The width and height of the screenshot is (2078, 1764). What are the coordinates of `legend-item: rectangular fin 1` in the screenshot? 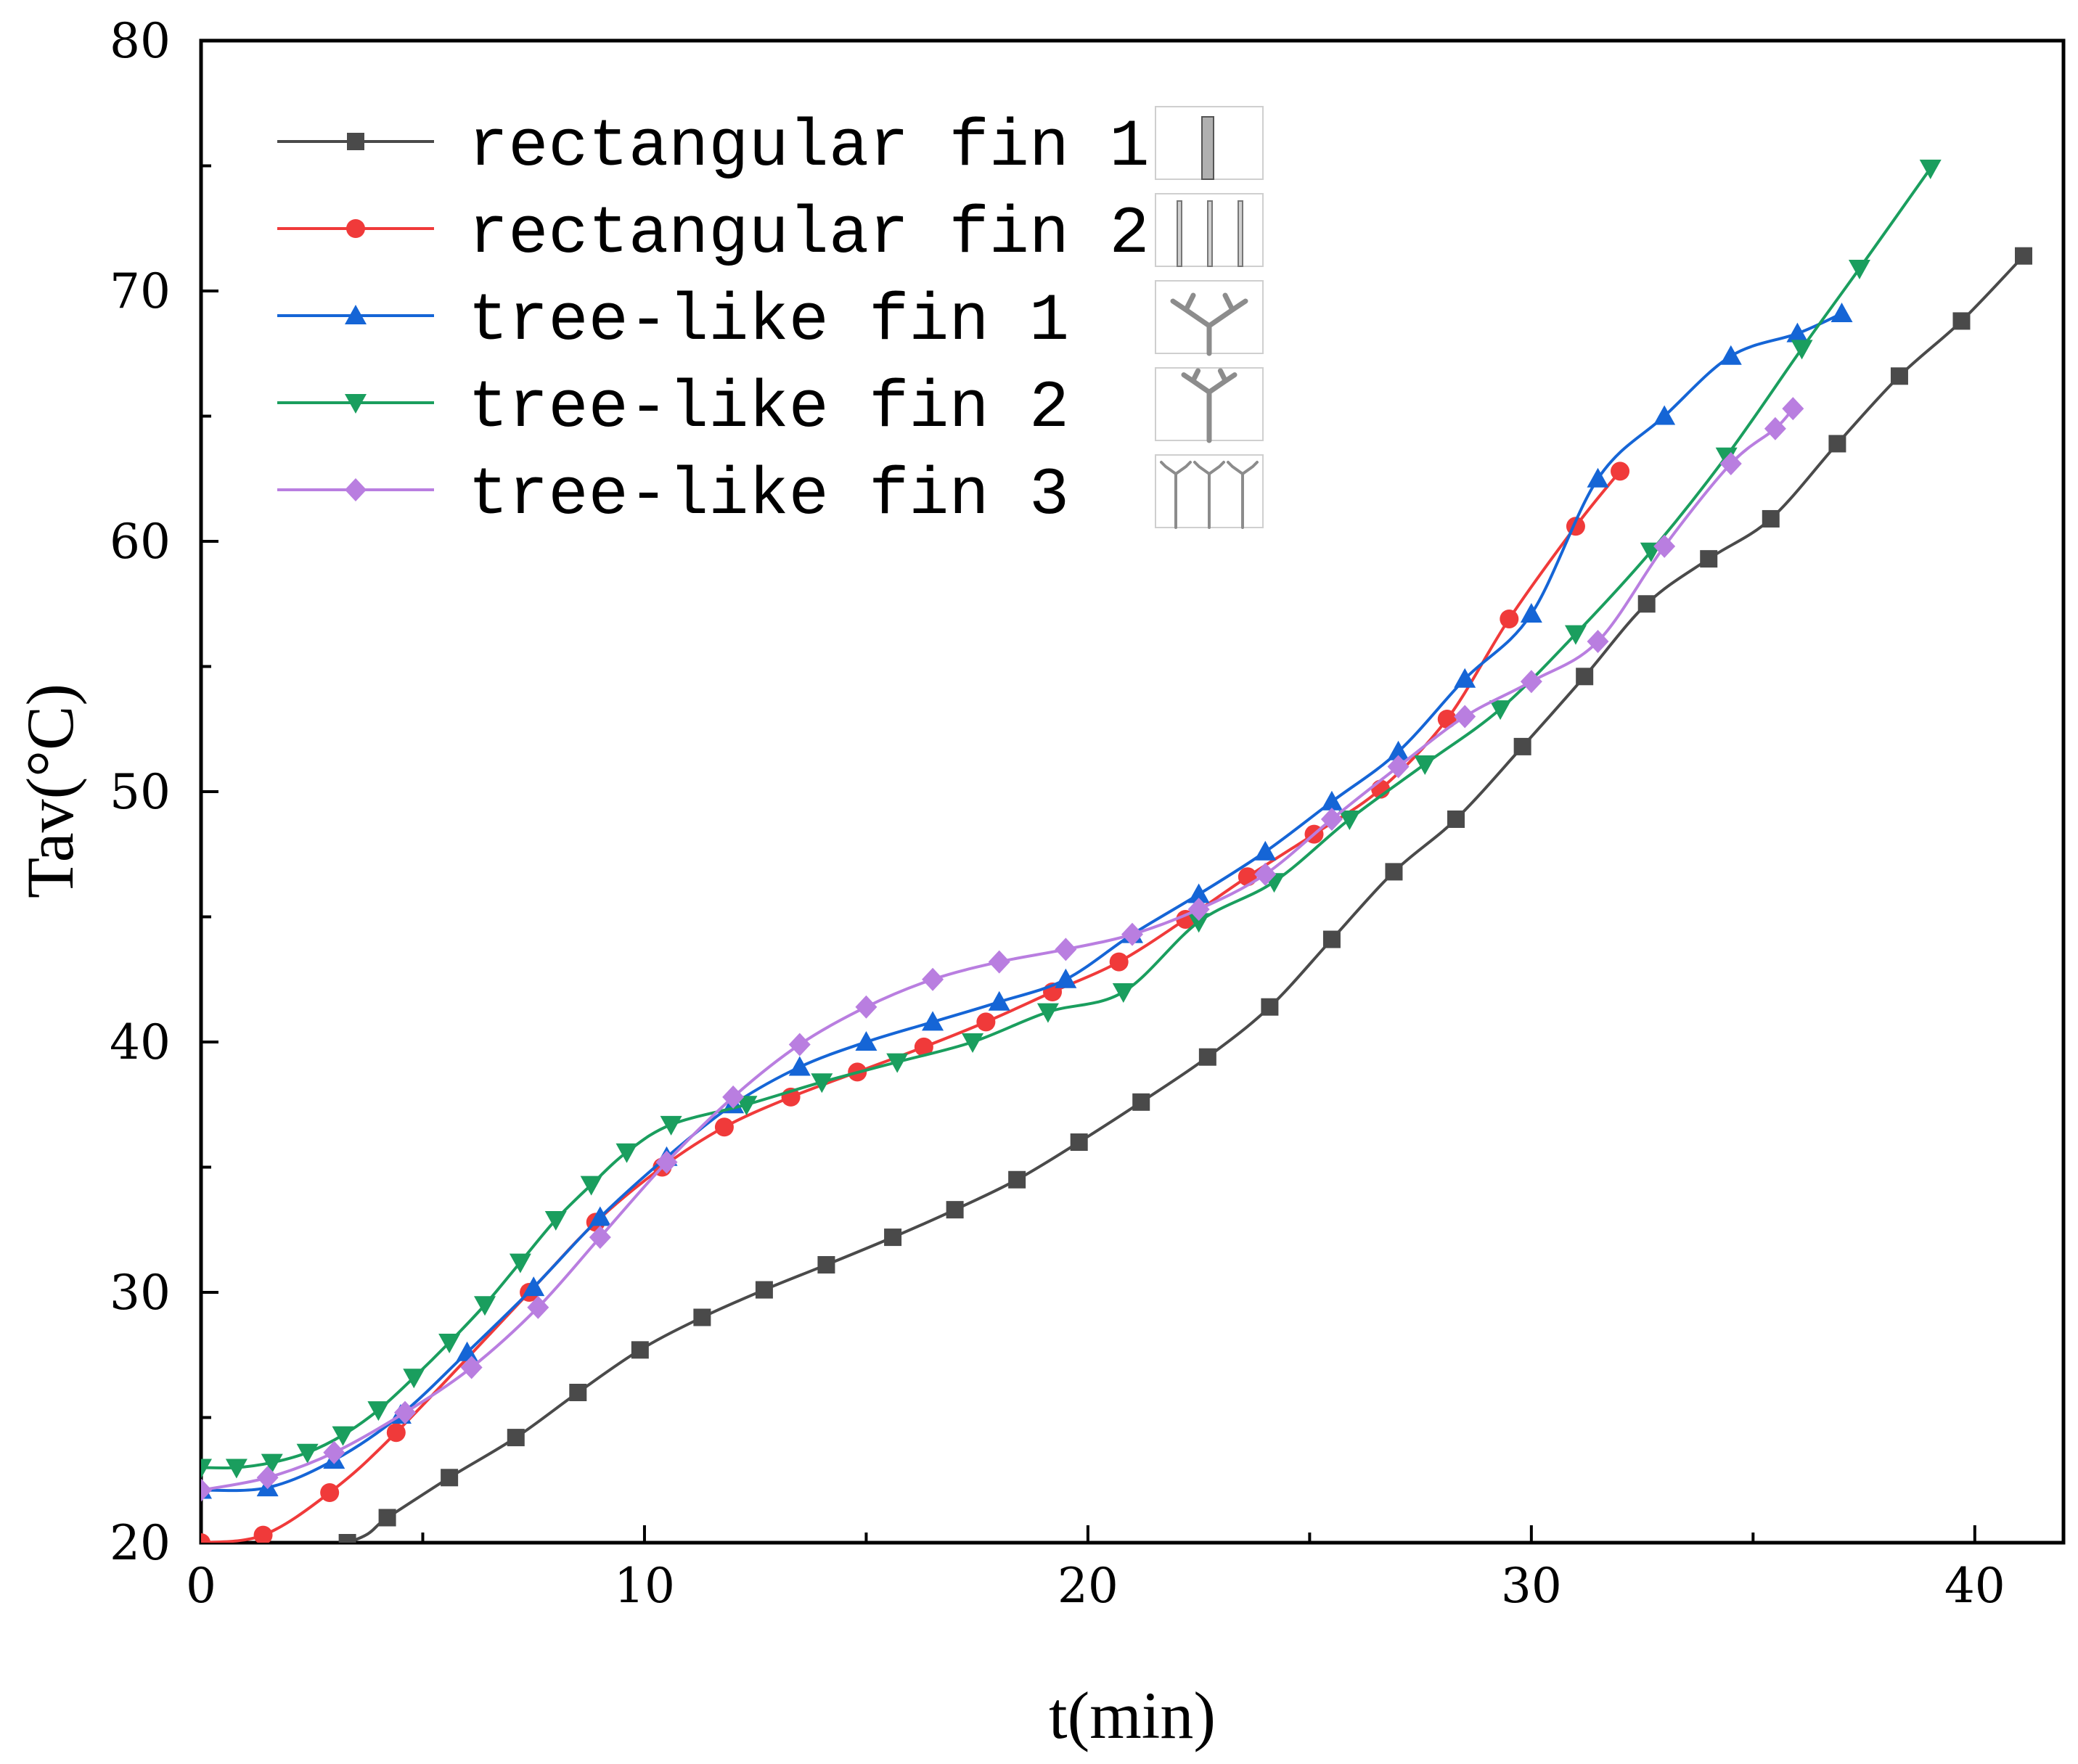 It's located at (770, 145).